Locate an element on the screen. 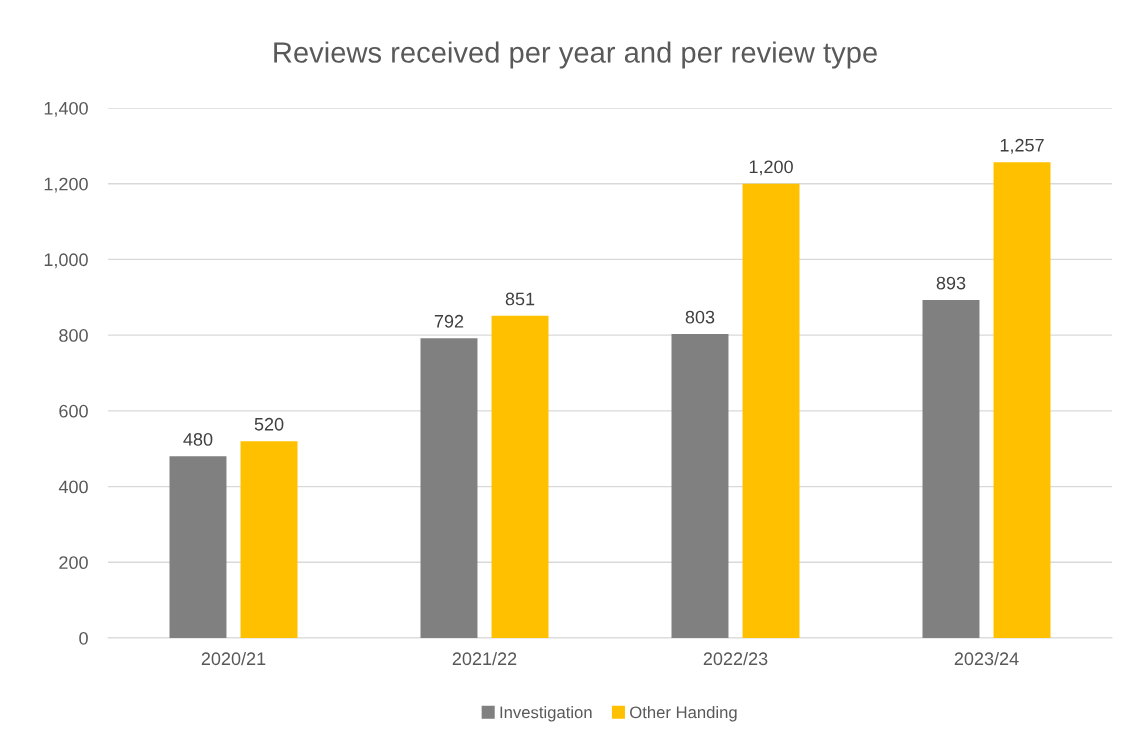 The width and height of the screenshot is (1131, 749). y-tick-label: 1,000 is located at coordinates (66, 261).